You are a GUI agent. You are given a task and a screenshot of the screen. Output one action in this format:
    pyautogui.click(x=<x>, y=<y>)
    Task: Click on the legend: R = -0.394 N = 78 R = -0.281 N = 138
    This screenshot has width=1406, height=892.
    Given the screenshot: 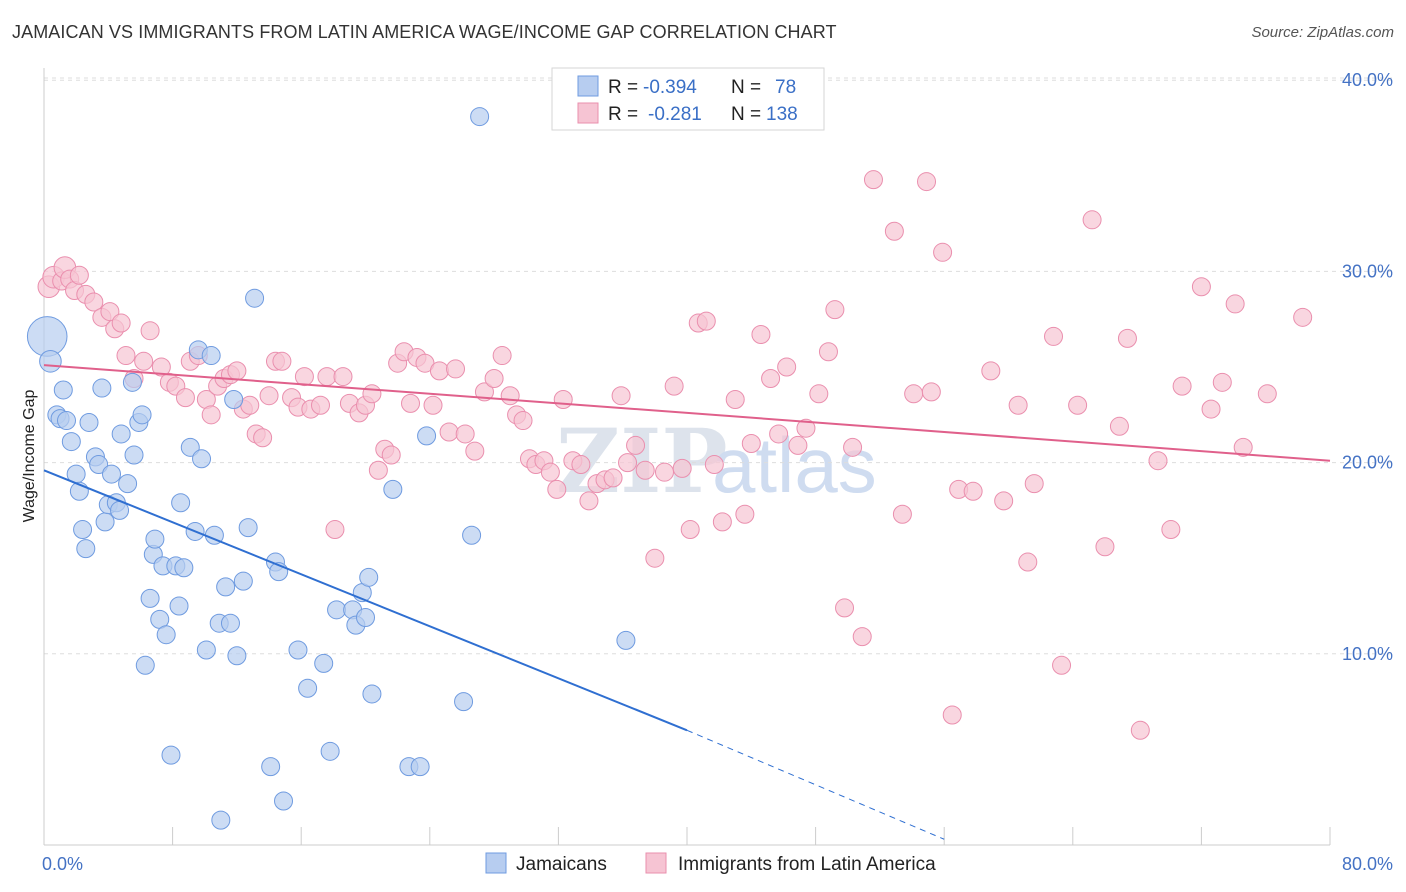 What is the action you would take?
    pyautogui.click(x=688, y=99)
    